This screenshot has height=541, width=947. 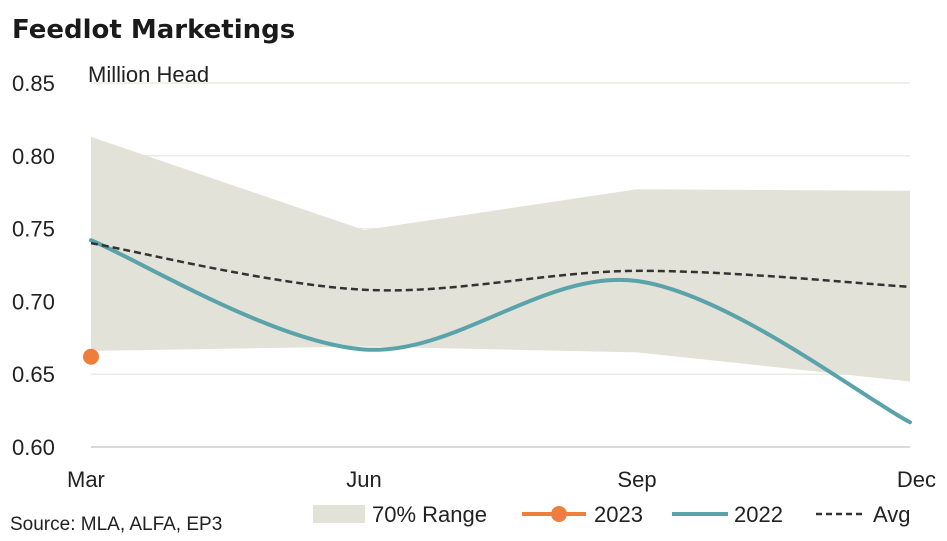 I want to click on series-2023-point, so click(x=91, y=356).